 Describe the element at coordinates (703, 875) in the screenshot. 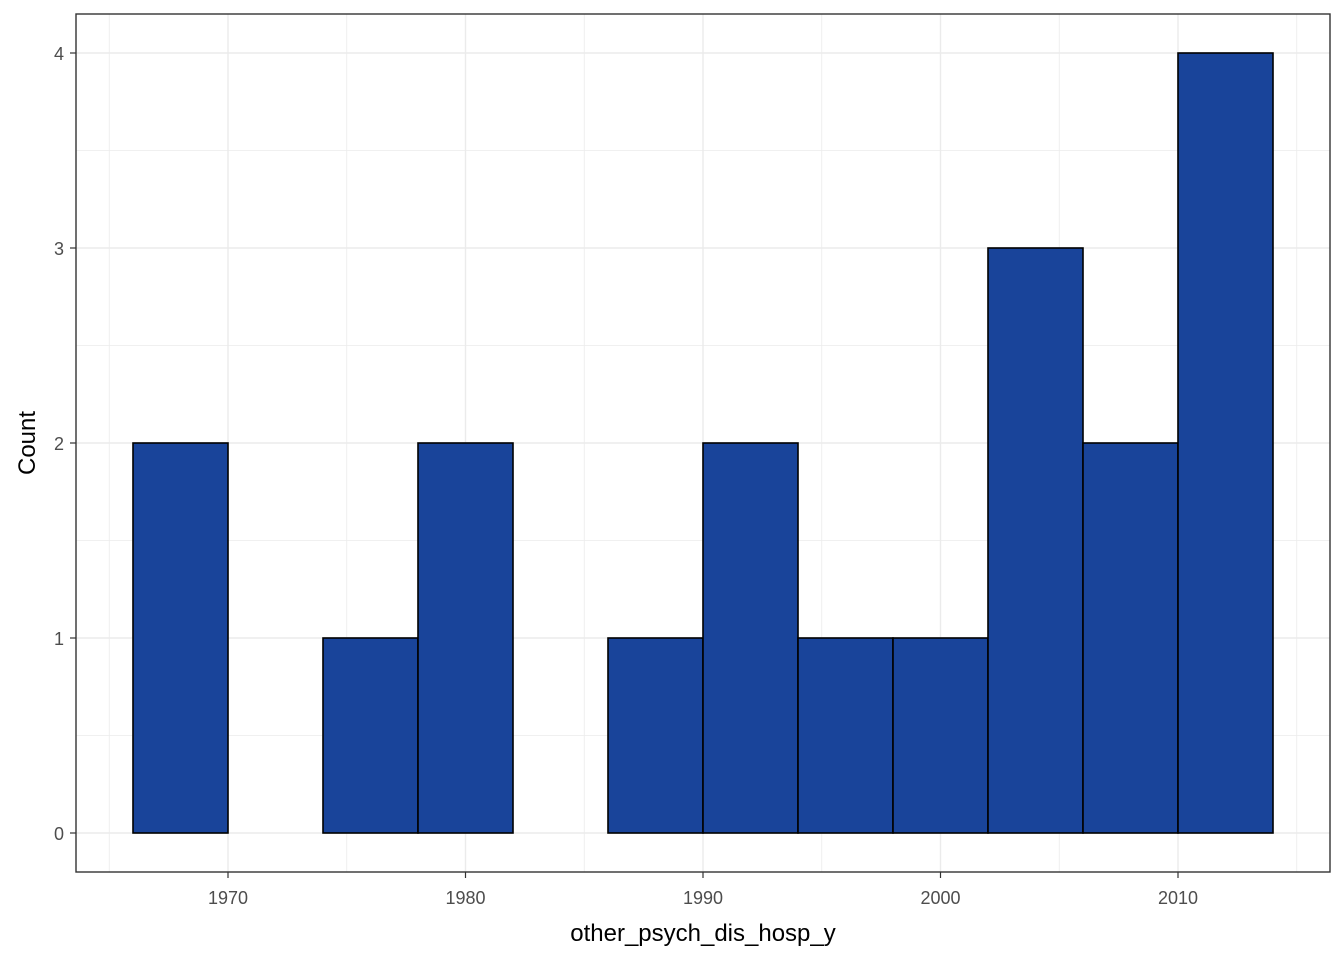

I see `x-axis-ticks` at that location.